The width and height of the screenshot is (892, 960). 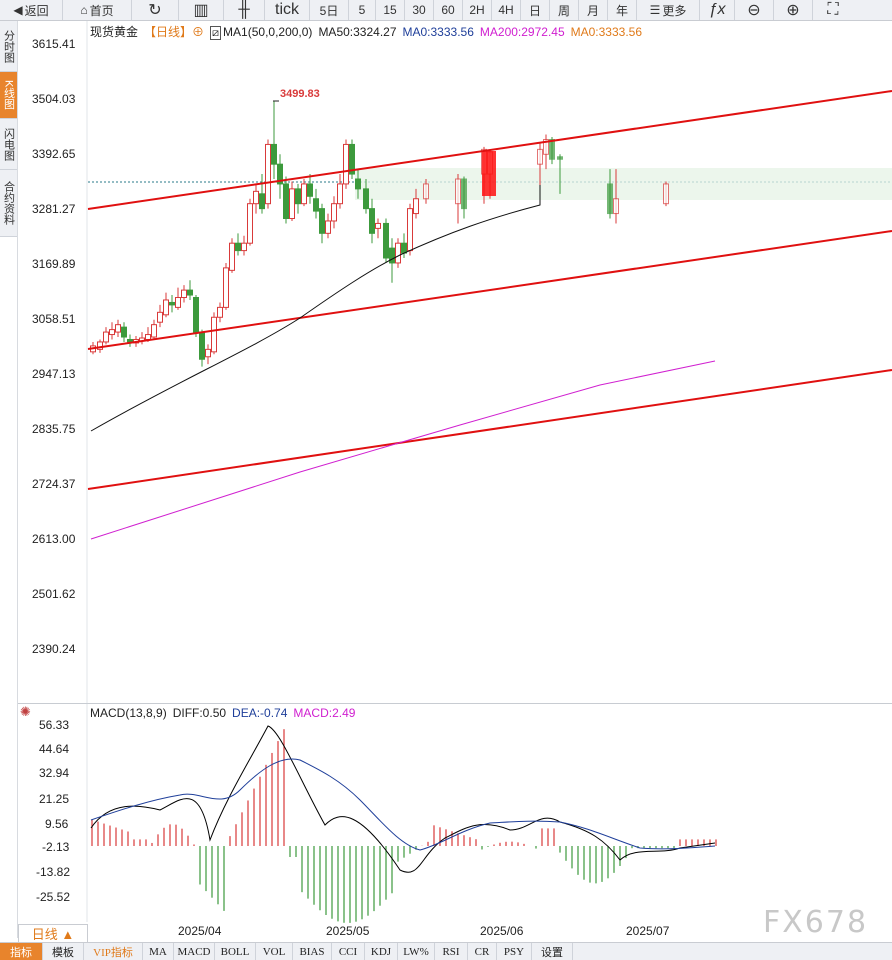 I want to click on tick-button: tick, so click(x=287, y=10).